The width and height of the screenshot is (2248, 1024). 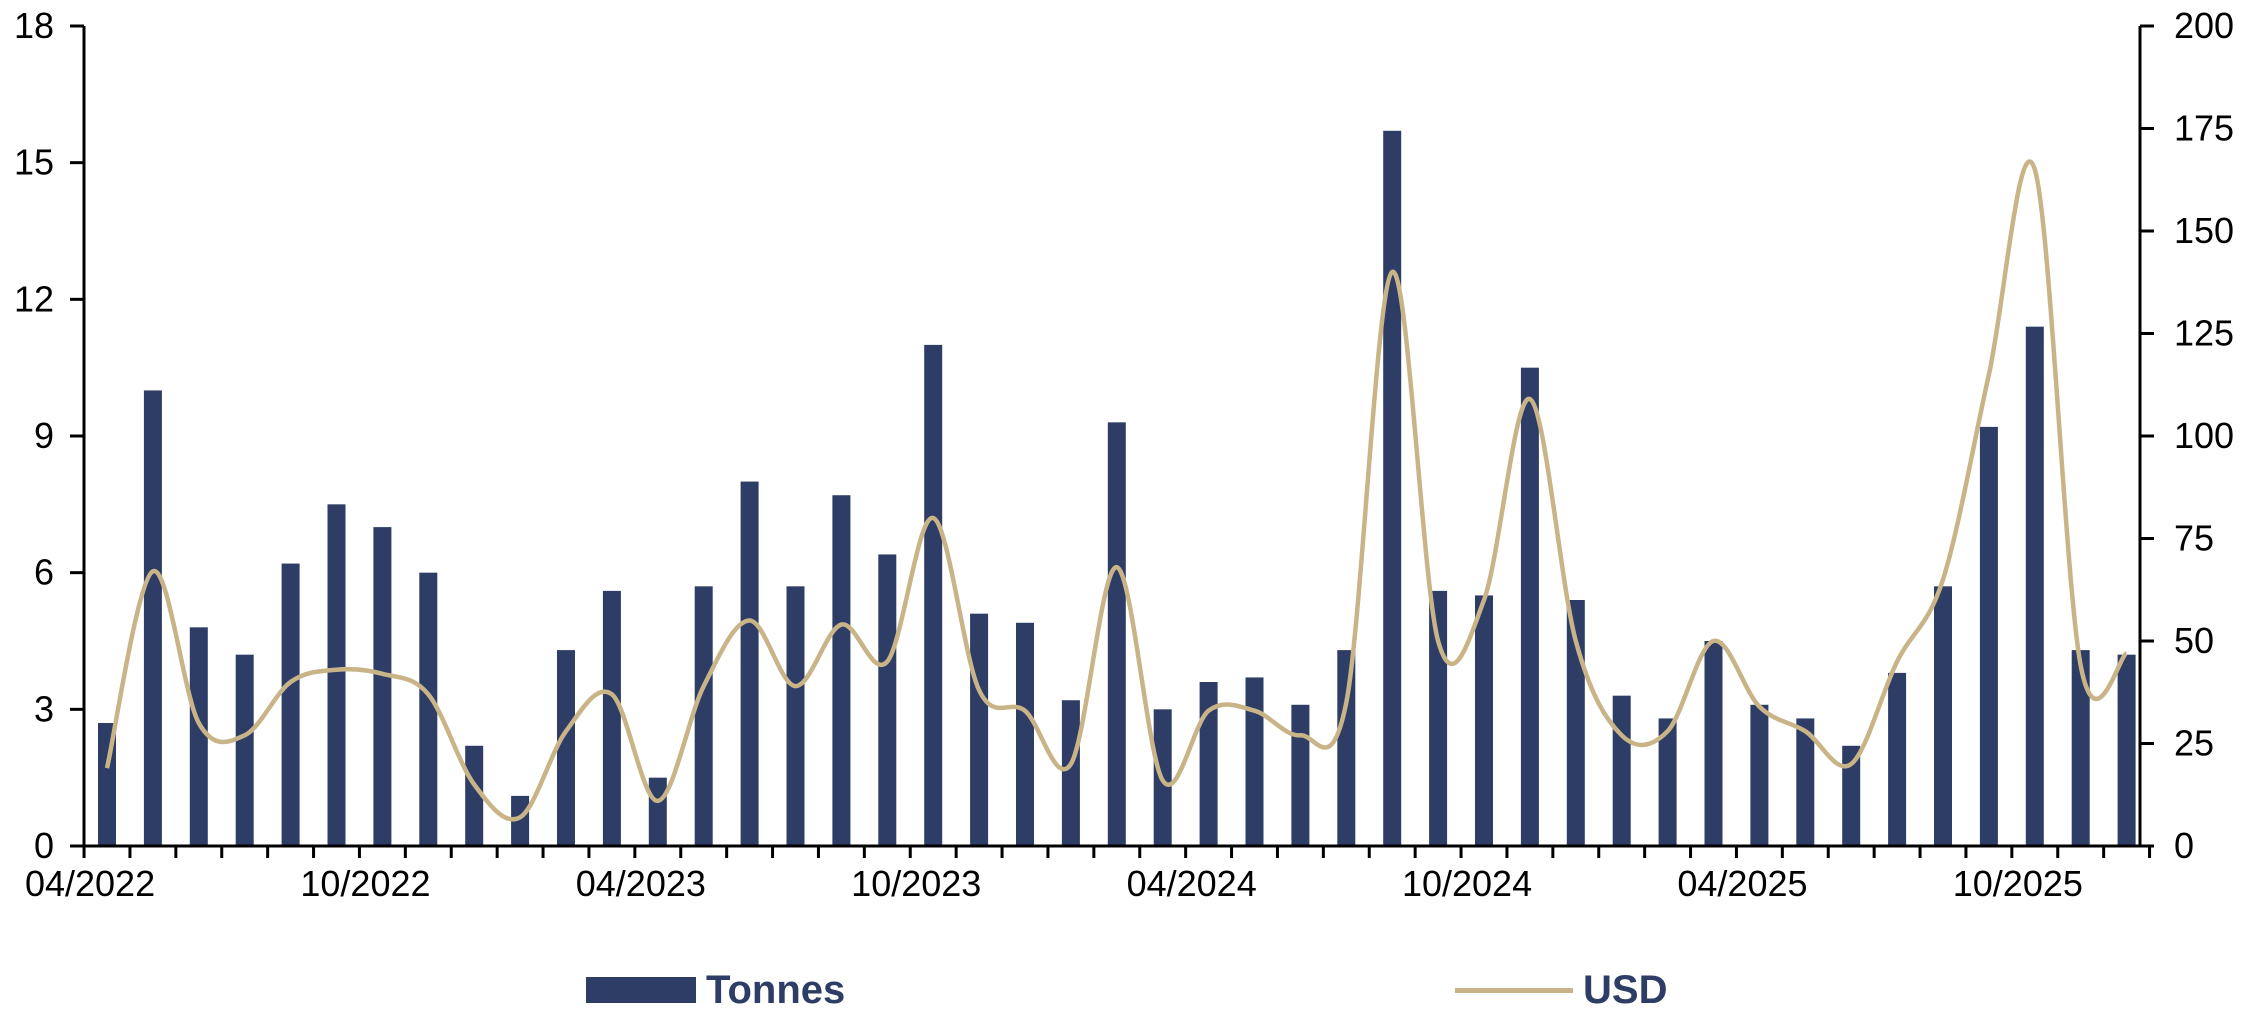 What do you see at coordinates (365, 883) in the screenshot?
I see `x-tick-label-1: 10/2022` at bounding box center [365, 883].